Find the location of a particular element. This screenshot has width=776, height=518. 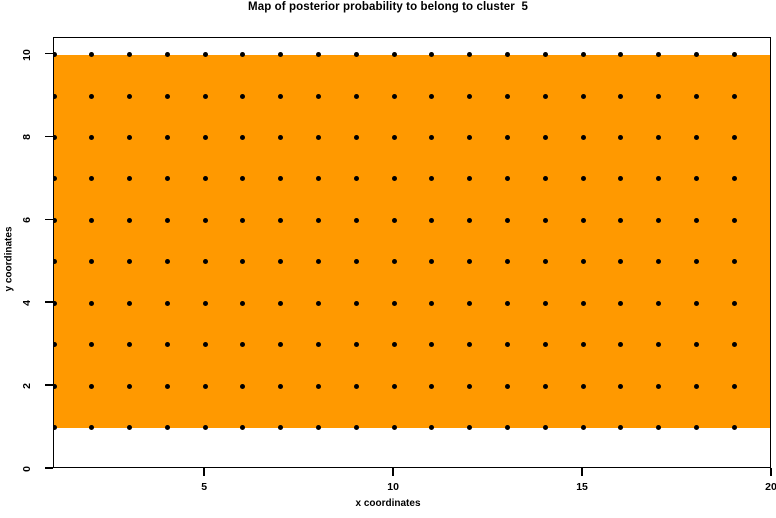

y-axis-label: y coordinates is located at coordinates (9, 259).